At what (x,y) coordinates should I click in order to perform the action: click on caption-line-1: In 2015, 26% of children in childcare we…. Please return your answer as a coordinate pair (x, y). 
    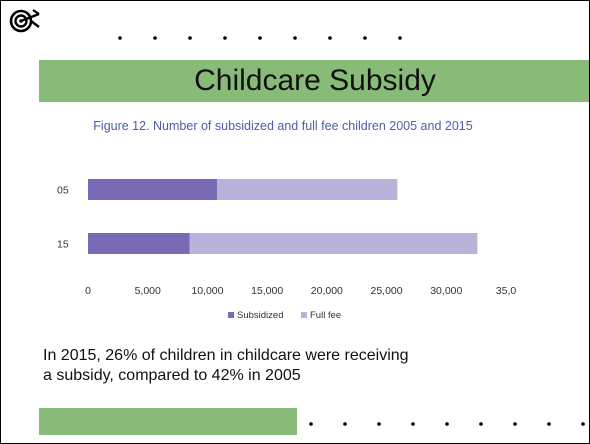
    Looking at the image, I should click on (226, 355).